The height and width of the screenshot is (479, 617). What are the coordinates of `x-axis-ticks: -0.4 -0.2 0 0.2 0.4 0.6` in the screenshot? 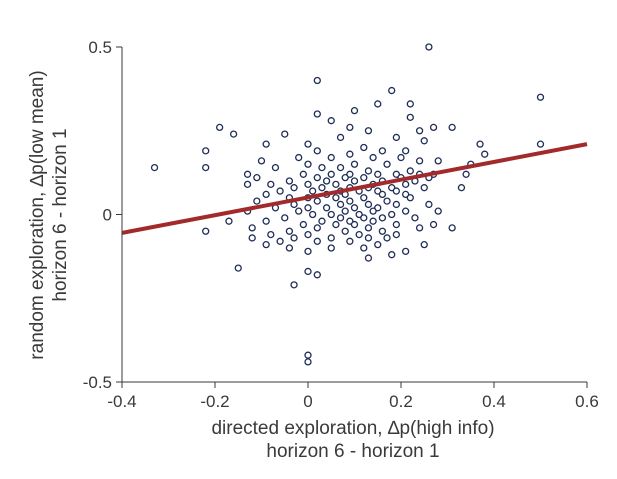 It's located at (353, 396).